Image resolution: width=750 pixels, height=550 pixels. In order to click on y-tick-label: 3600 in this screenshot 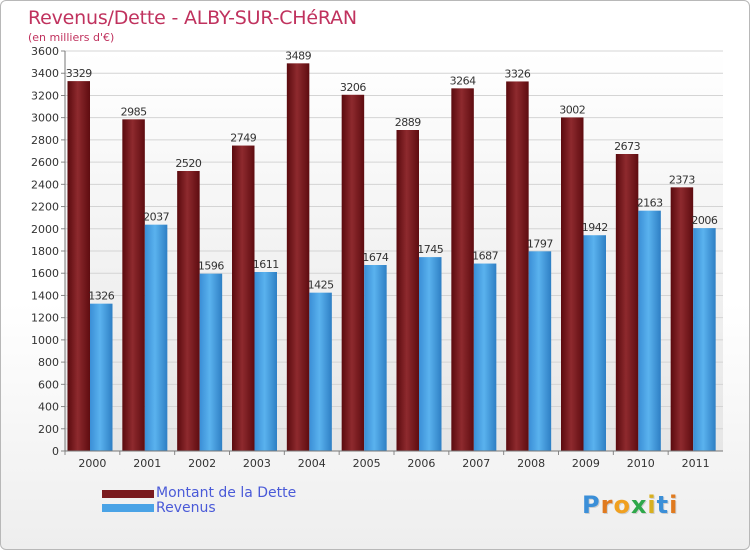, I will do `click(45, 51)`.